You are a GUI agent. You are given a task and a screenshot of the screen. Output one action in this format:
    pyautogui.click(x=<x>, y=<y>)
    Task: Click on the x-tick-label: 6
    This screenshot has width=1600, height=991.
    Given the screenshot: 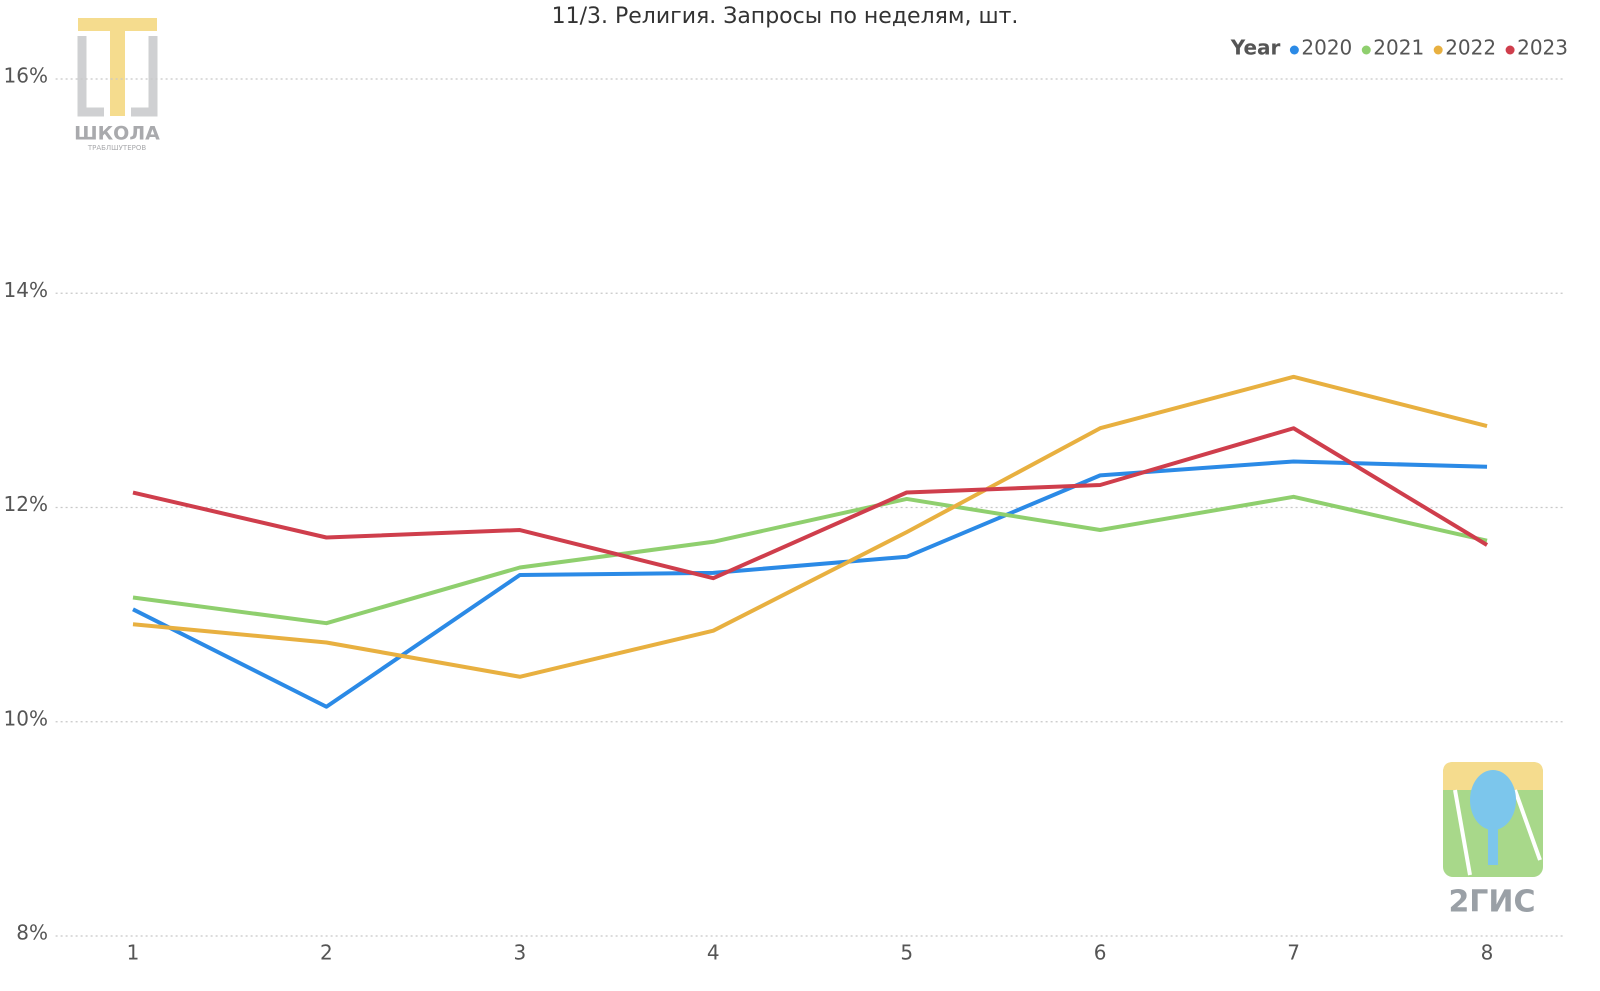 What is the action you would take?
    pyautogui.click(x=1100, y=953)
    